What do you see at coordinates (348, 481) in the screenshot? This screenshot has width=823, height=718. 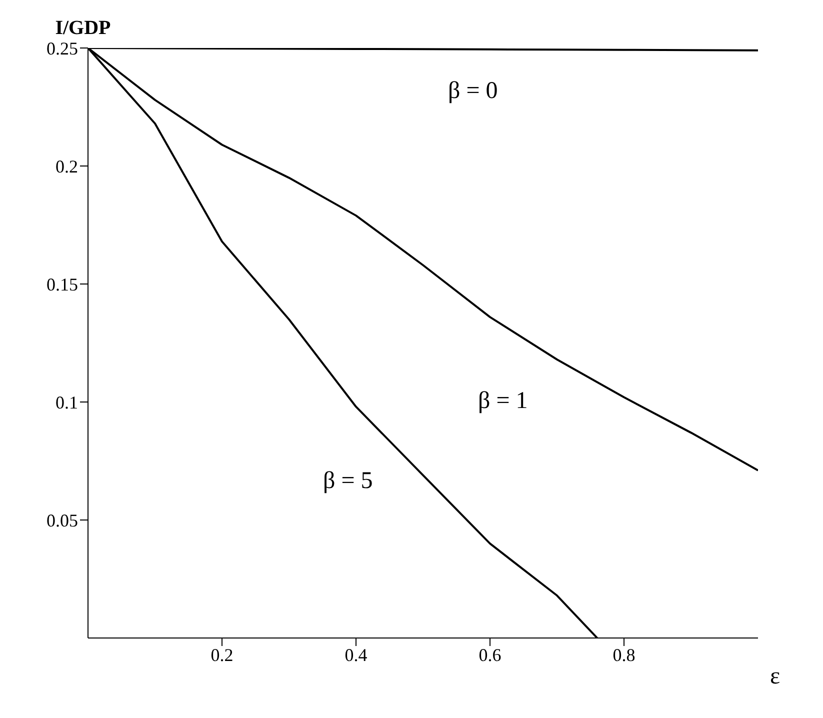 I see `annotation: β = 5` at bounding box center [348, 481].